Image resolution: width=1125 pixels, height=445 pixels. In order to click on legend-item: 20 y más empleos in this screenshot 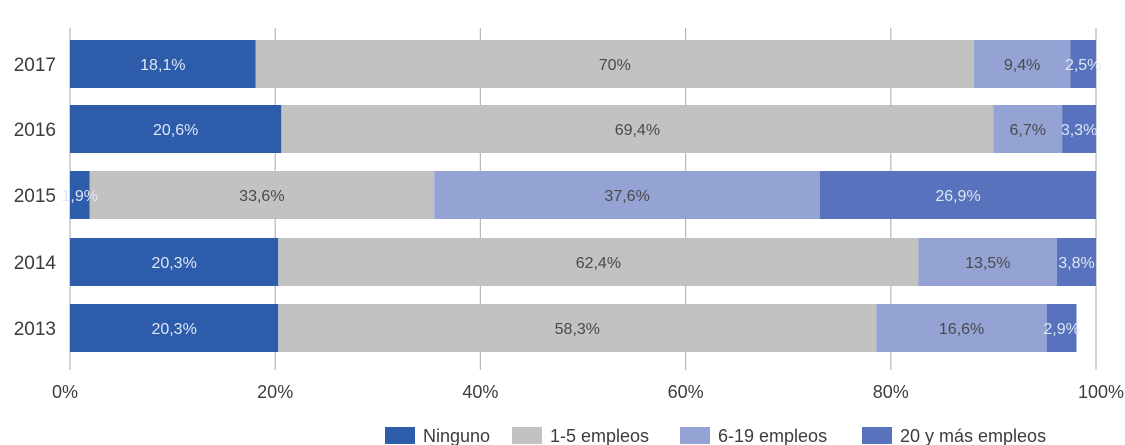, I will do `click(954, 435)`.